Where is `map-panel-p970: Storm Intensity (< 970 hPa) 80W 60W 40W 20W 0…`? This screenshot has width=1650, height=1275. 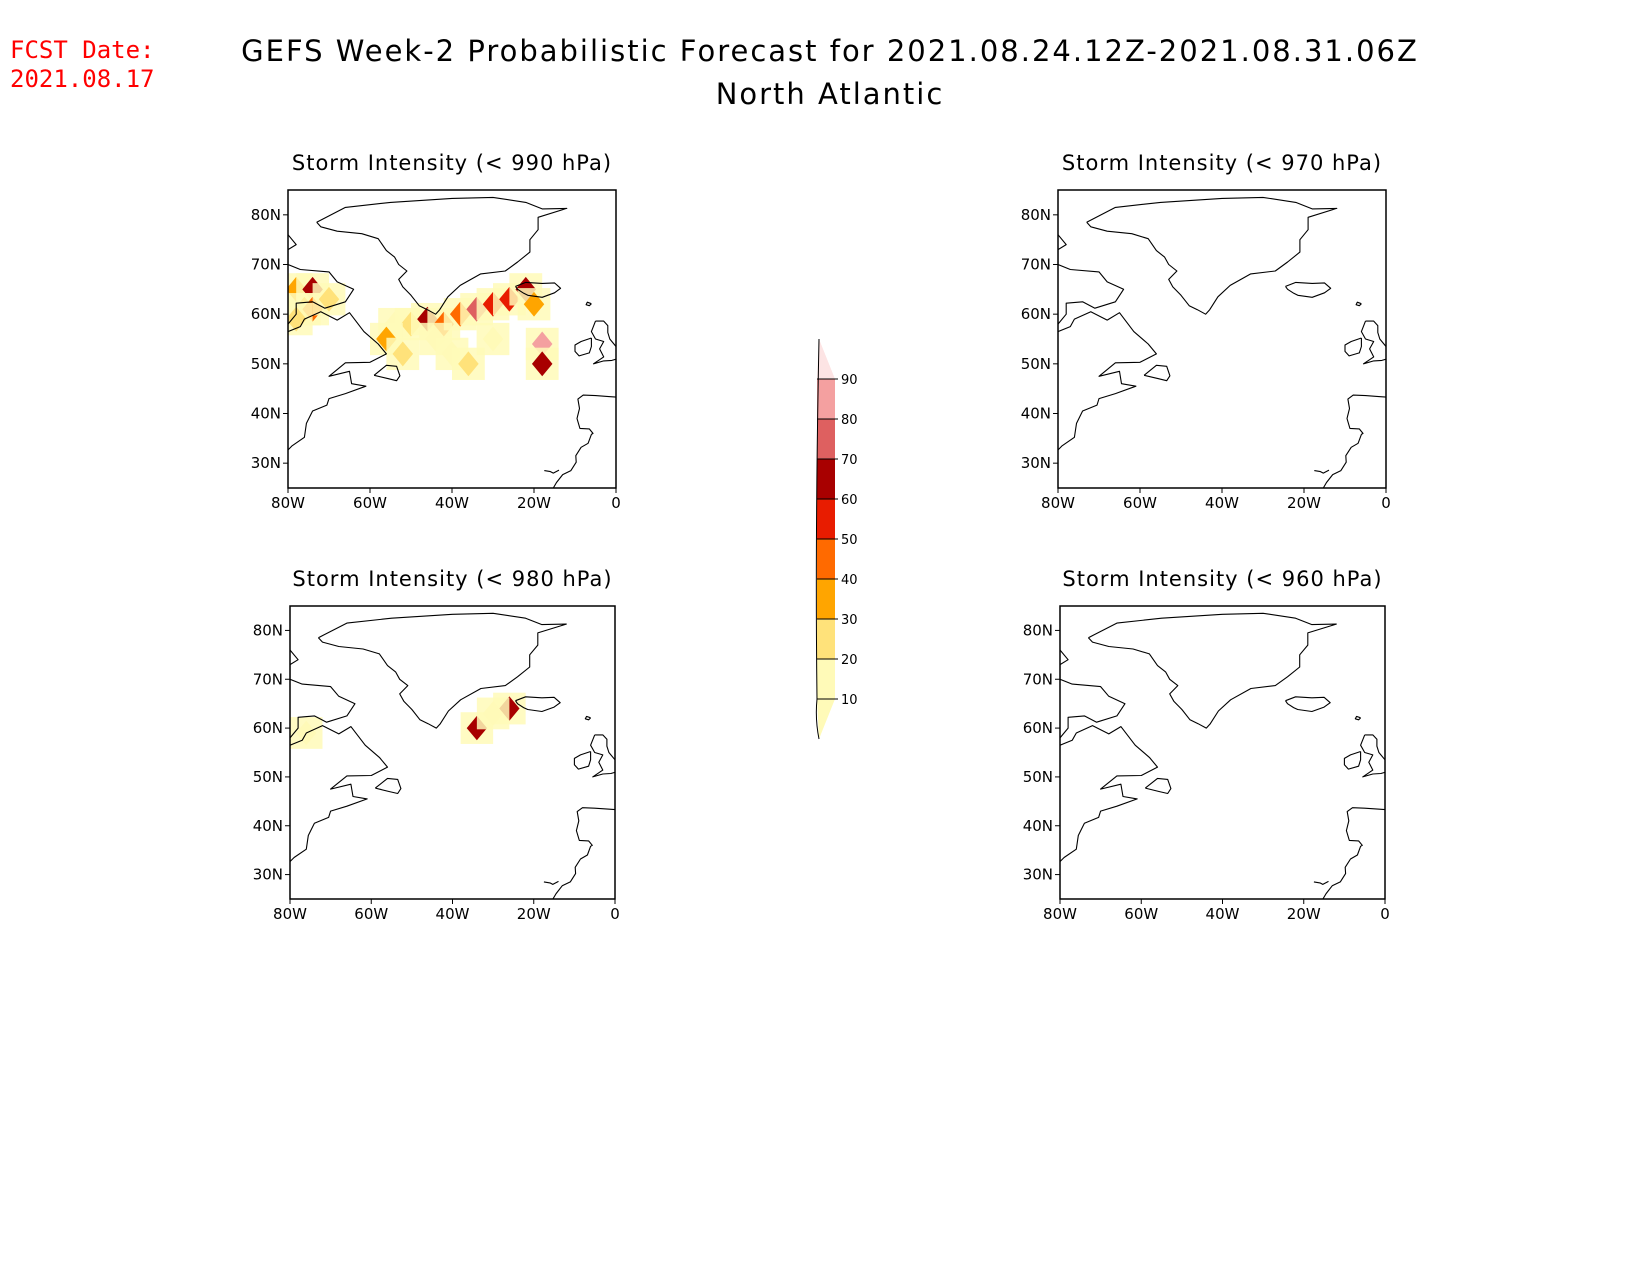
map-panel-p970: Storm Intensity (< 970 hPa) 80W 60W 40W 20W 0… is located at coordinates (1206, 331).